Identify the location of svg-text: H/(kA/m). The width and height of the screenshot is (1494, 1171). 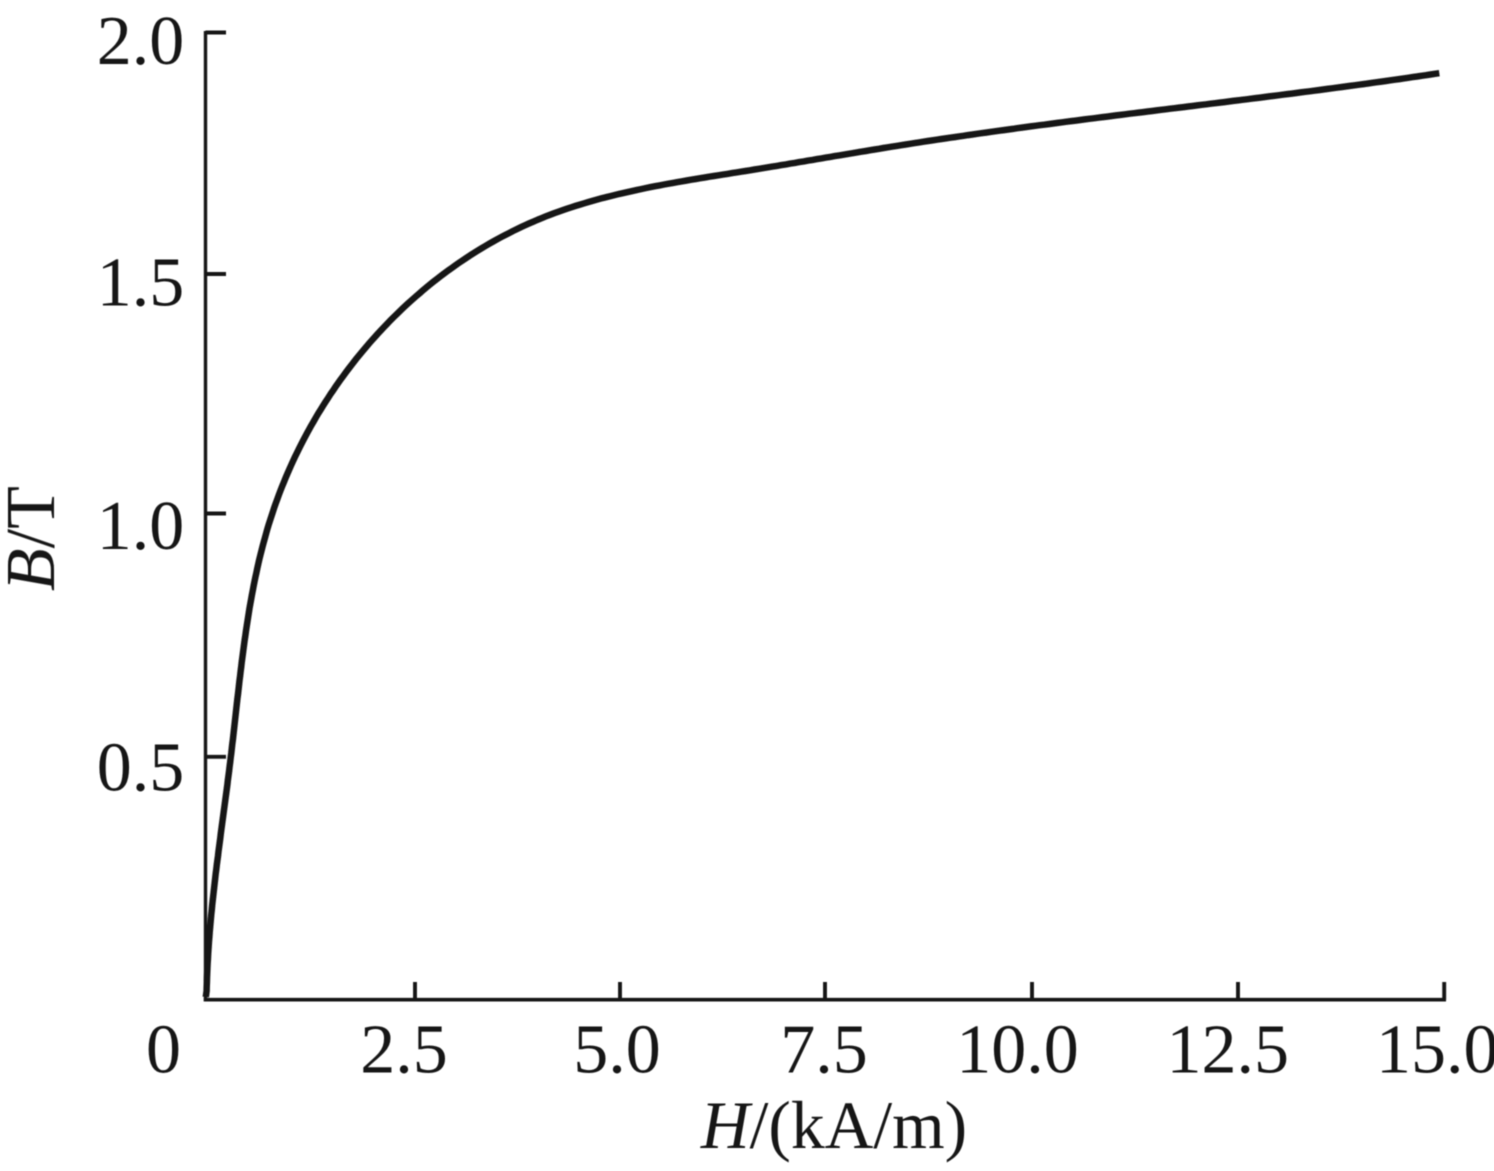
(833, 1125).